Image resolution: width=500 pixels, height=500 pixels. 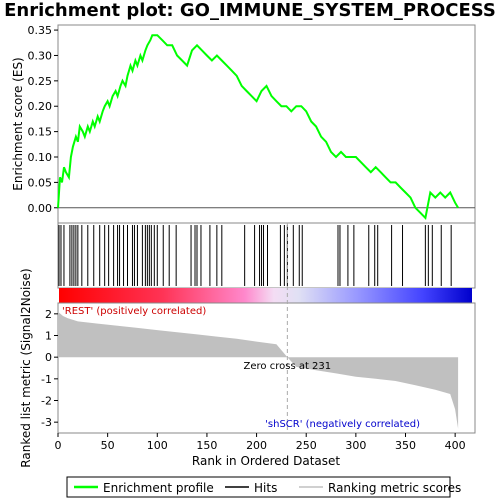 What do you see at coordinates (58, 445) in the screenshot?
I see `x-tick-label: 0` at bounding box center [58, 445].